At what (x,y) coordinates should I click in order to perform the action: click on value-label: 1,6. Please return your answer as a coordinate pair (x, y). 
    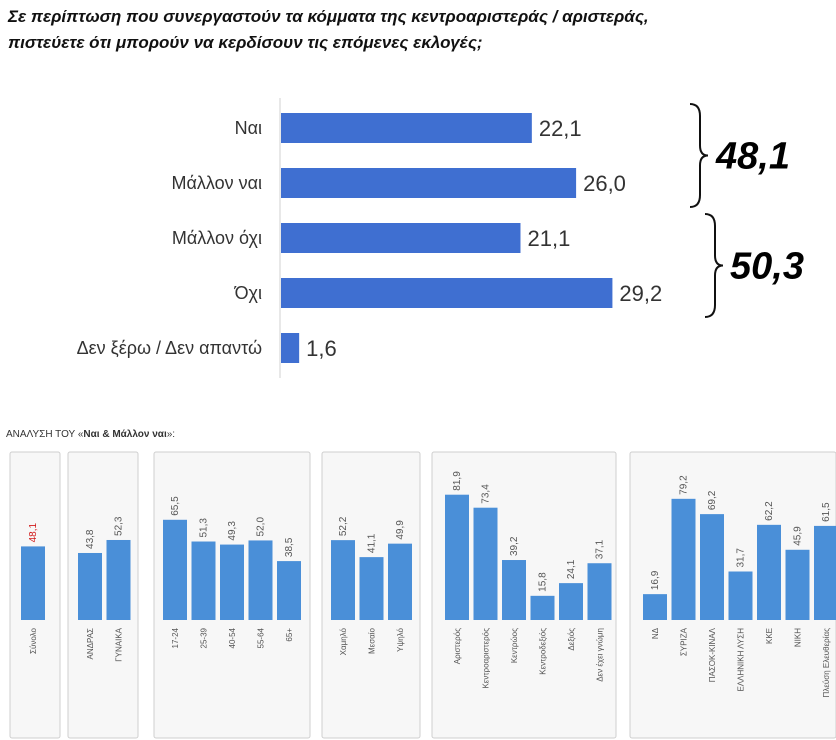
    Looking at the image, I should click on (321, 348).